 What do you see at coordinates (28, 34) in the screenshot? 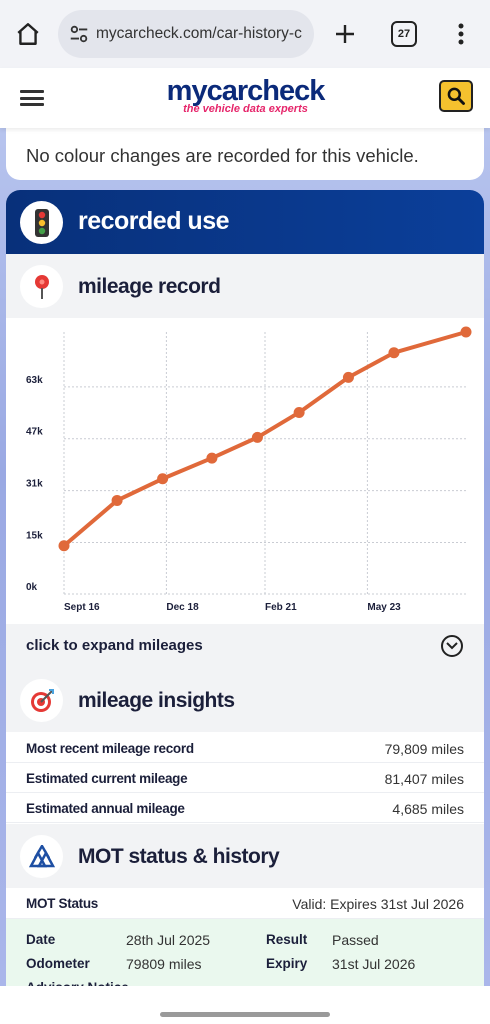
I see `home-icon` at bounding box center [28, 34].